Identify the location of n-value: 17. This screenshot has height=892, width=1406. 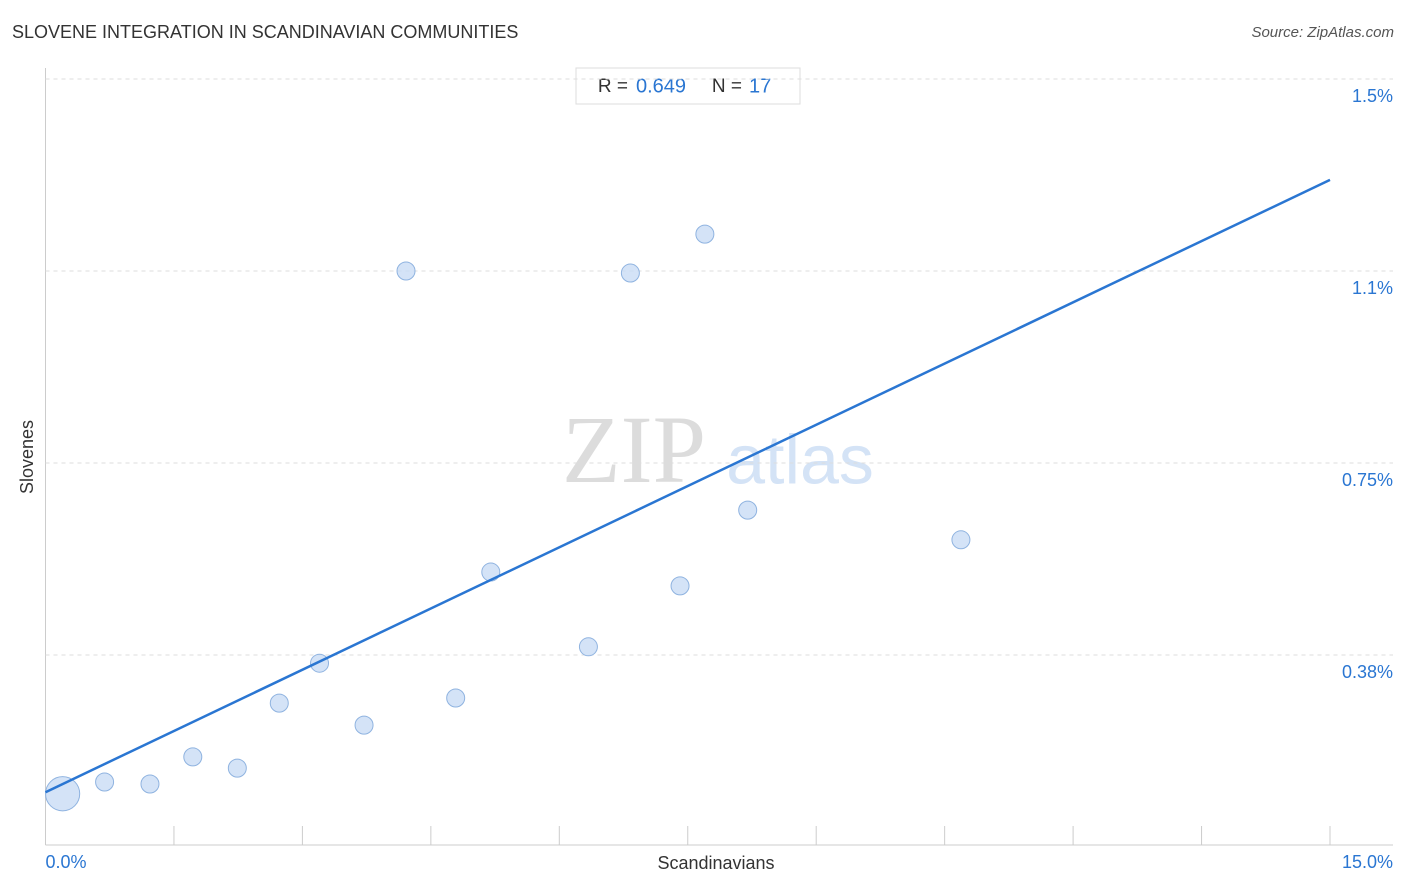
(760, 86).